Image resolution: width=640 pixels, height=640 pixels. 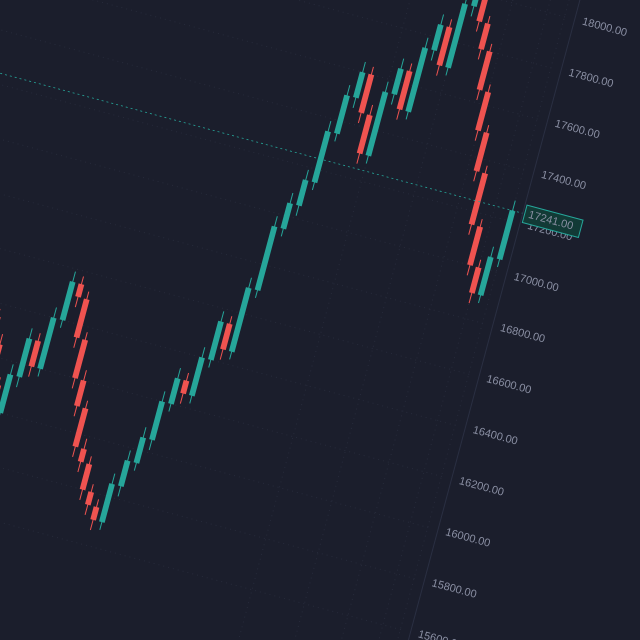 What do you see at coordinates (440, 634) in the screenshot?
I see `y-tick-label: 15600.00` at bounding box center [440, 634].